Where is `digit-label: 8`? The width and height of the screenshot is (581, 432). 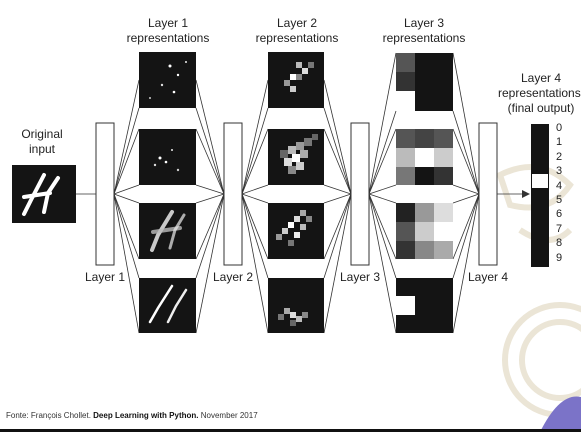
digit-label: 8 is located at coordinates (559, 243).